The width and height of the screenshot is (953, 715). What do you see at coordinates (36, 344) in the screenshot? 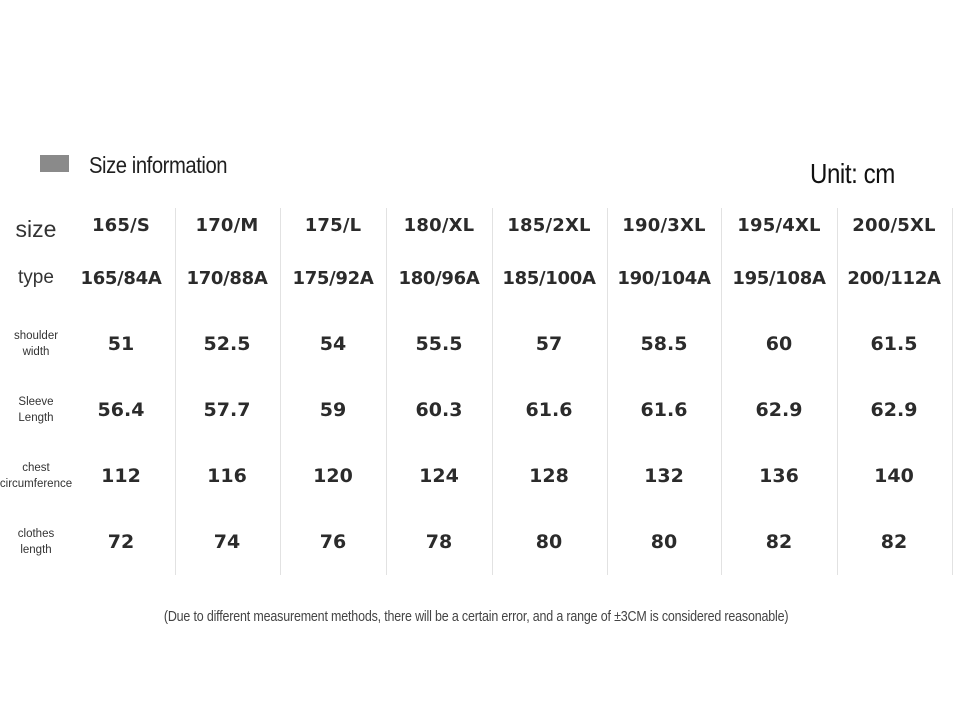
I see `measurement-row-label: shoulder width` at bounding box center [36, 344].